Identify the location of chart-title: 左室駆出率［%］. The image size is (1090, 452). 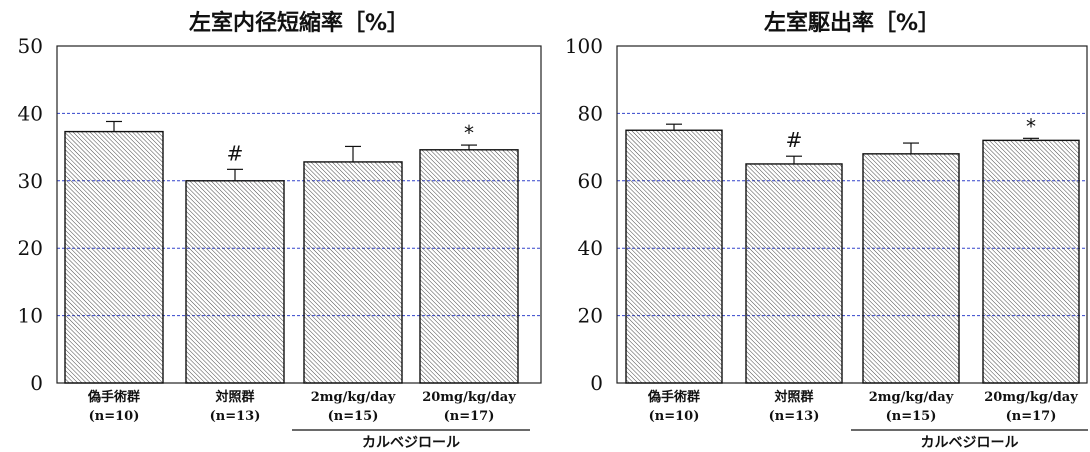
(852, 23).